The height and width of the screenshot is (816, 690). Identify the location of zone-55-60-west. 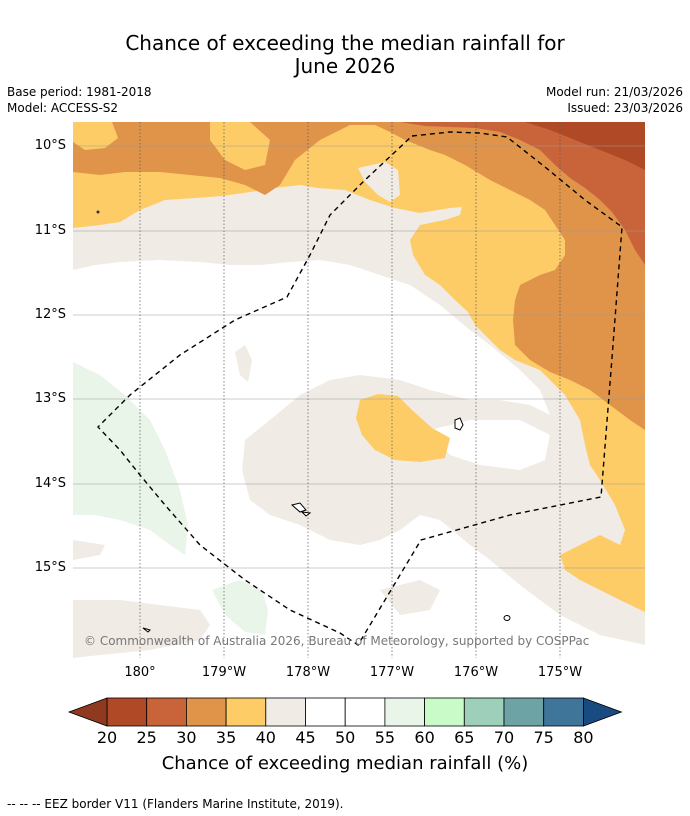
(130, 458).